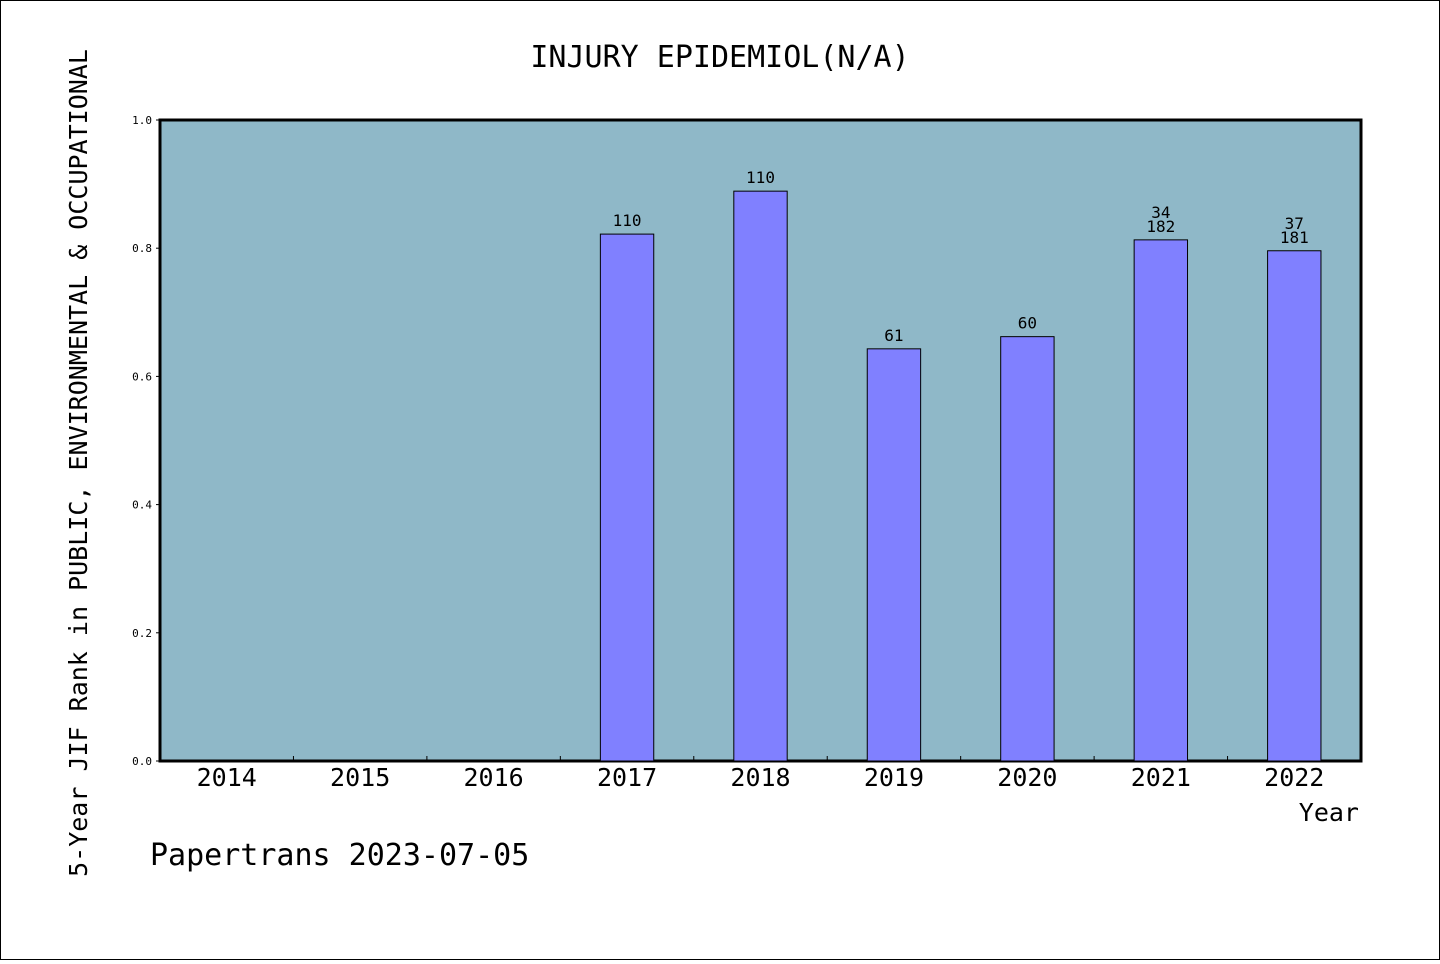 The height and width of the screenshot is (964, 1440). I want to click on bar-2020, so click(1027, 549).